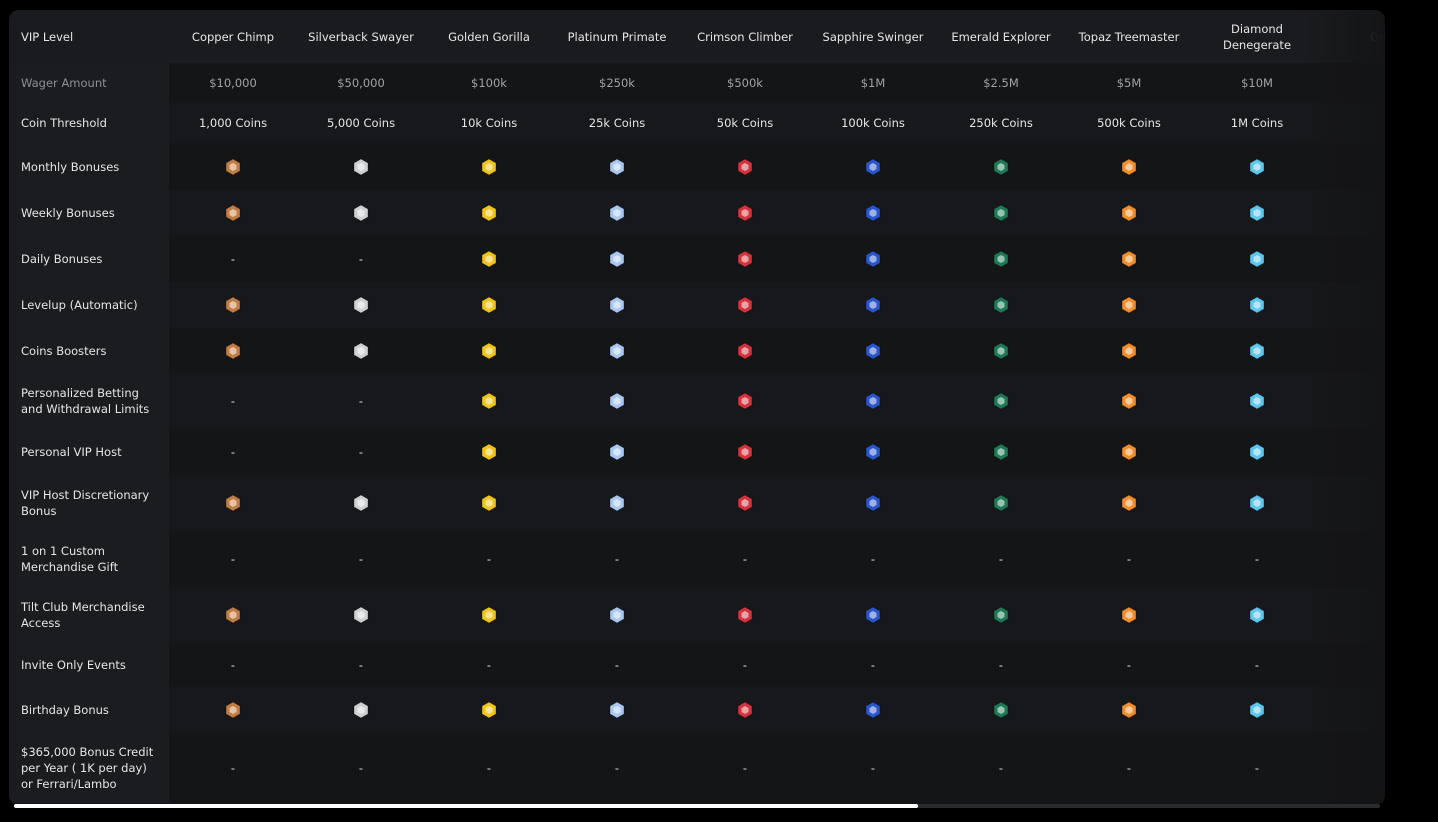  Describe the element at coordinates (873, 123) in the screenshot. I see `cell-text: 100k Coins` at that location.